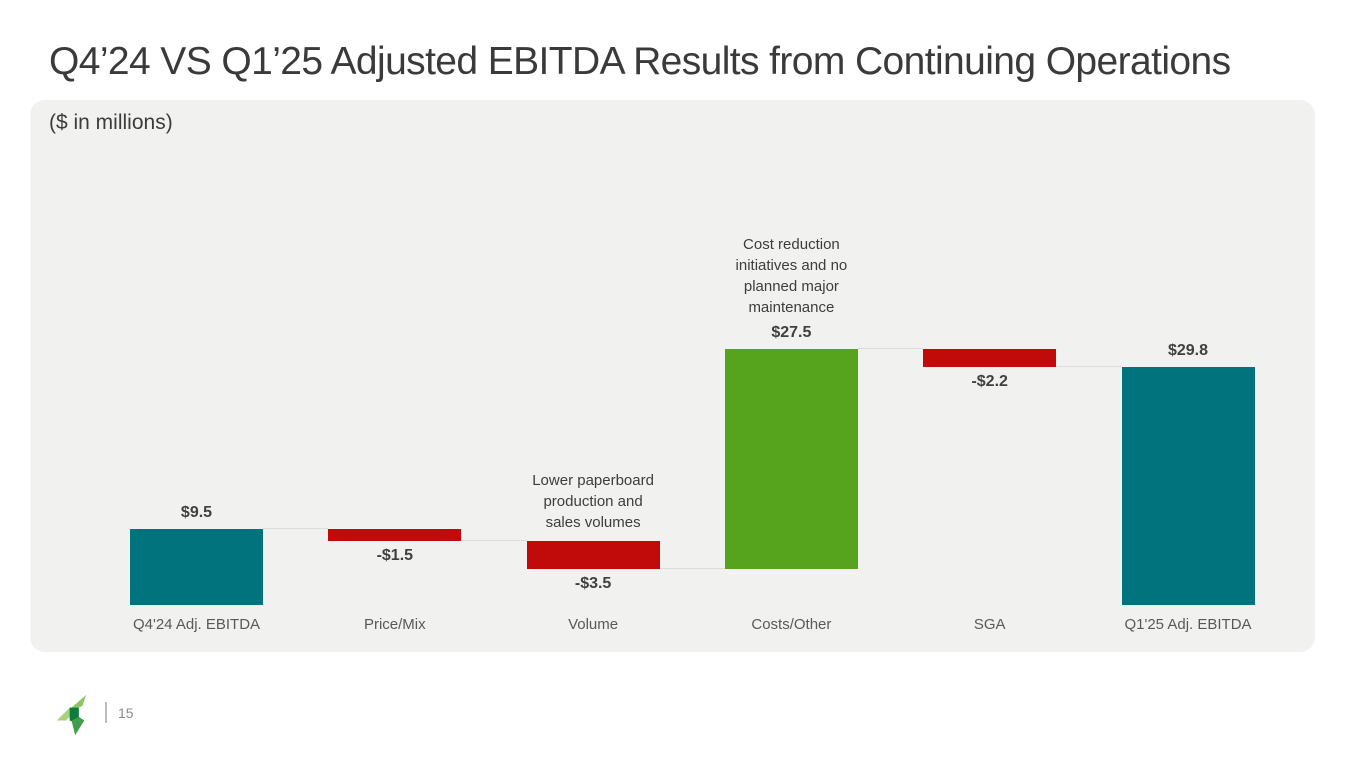  I want to click on bar-value-label: $9.5, so click(196, 512).